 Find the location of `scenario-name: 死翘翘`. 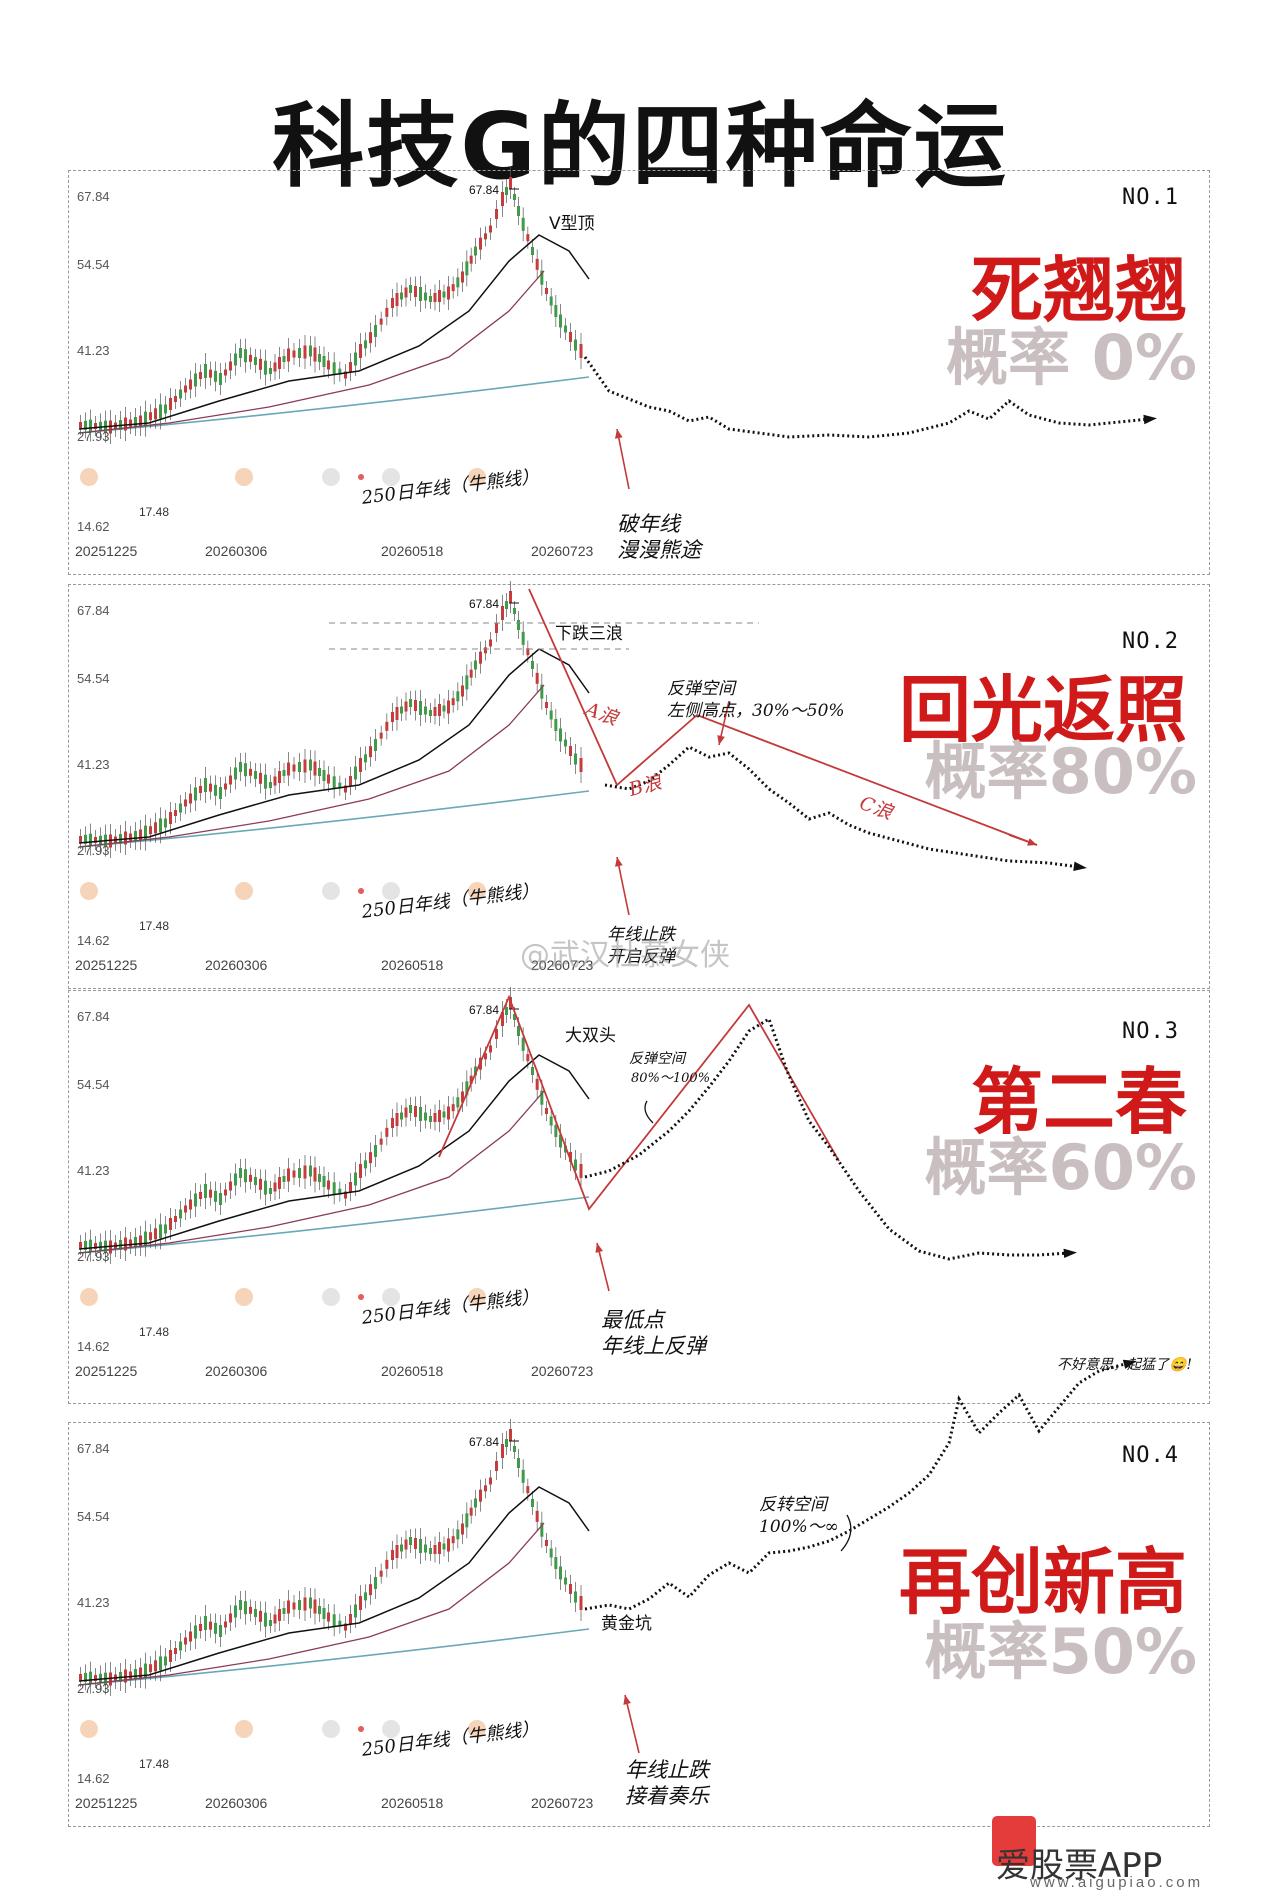

scenario-name: 死翘翘 is located at coordinates (1078, 290).